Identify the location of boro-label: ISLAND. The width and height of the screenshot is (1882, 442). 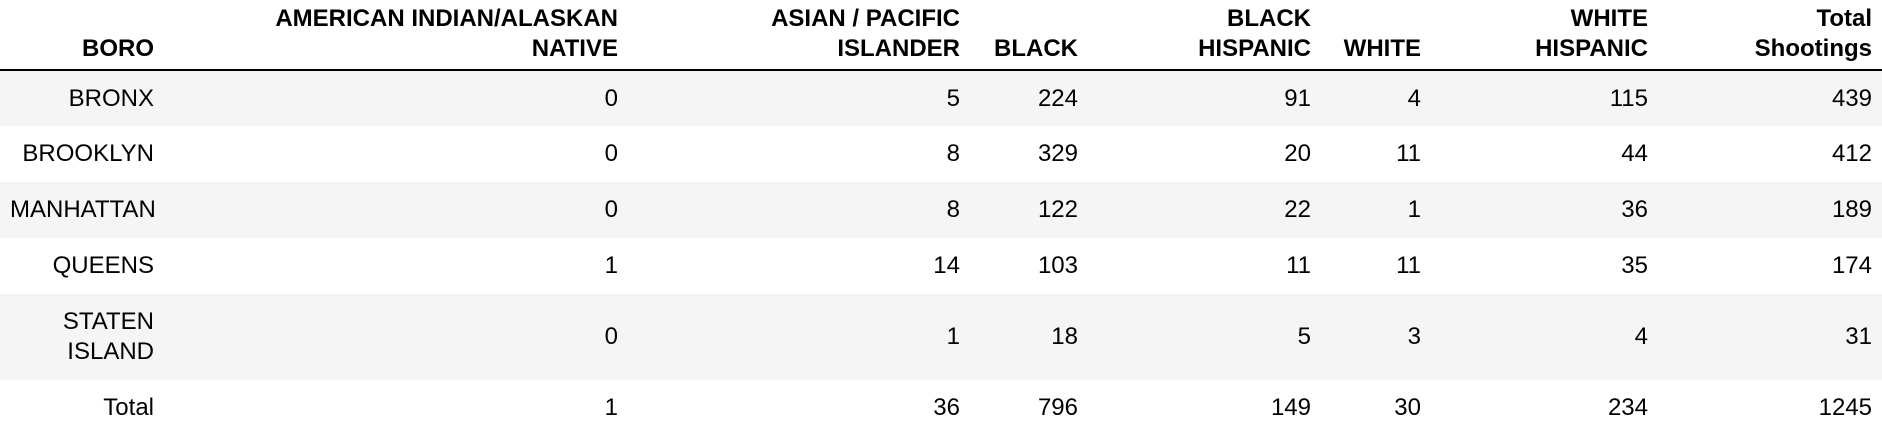
(110, 351).